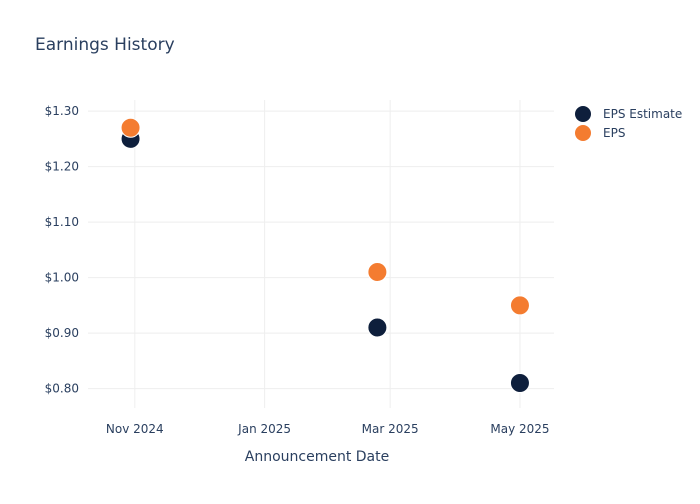  What do you see at coordinates (62, 167) in the screenshot?
I see `y-tick-label: $1.20` at bounding box center [62, 167].